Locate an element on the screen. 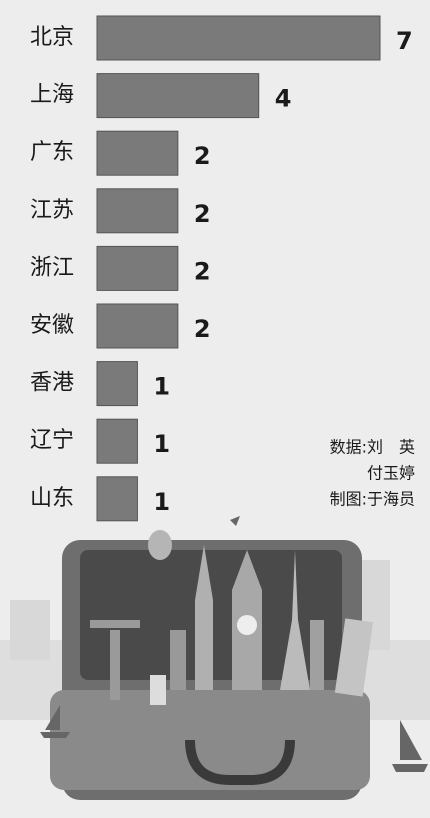 This screenshot has width=430, height=818. annotation: 制图:于海员 is located at coordinates (372, 499).